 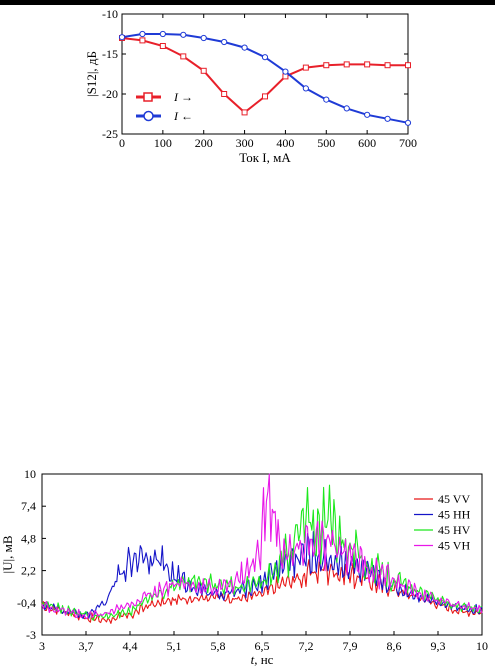 I want to click on x-tick-label: 8,6, so click(x=394, y=646).